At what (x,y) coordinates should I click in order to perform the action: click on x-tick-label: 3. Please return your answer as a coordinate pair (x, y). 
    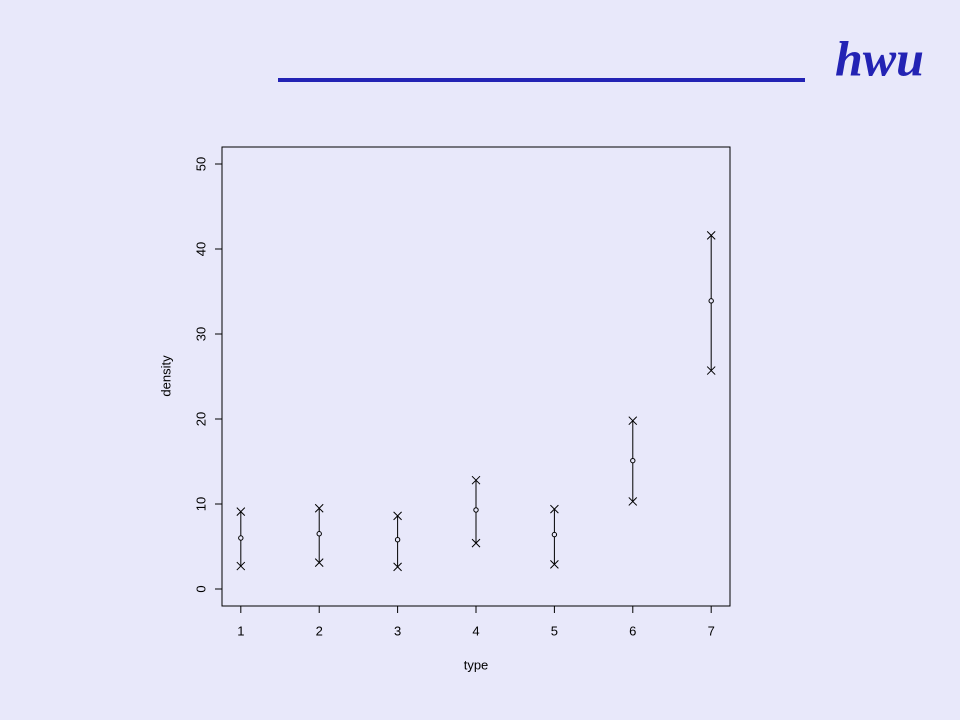
    Looking at the image, I should click on (397, 630).